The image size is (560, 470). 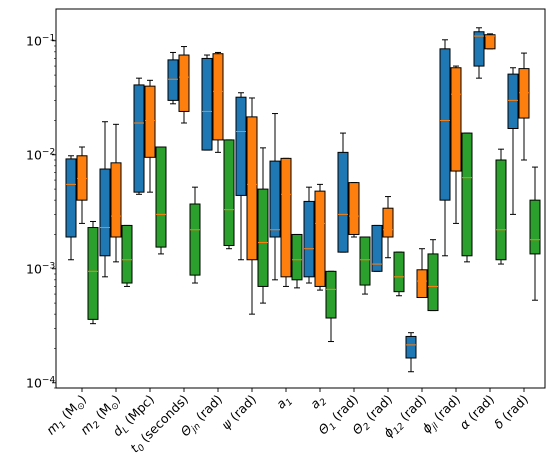 What do you see at coordinates (318, 402) in the screenshot?
I see `x-tick-label: a2` at bounding box center [318, 402].